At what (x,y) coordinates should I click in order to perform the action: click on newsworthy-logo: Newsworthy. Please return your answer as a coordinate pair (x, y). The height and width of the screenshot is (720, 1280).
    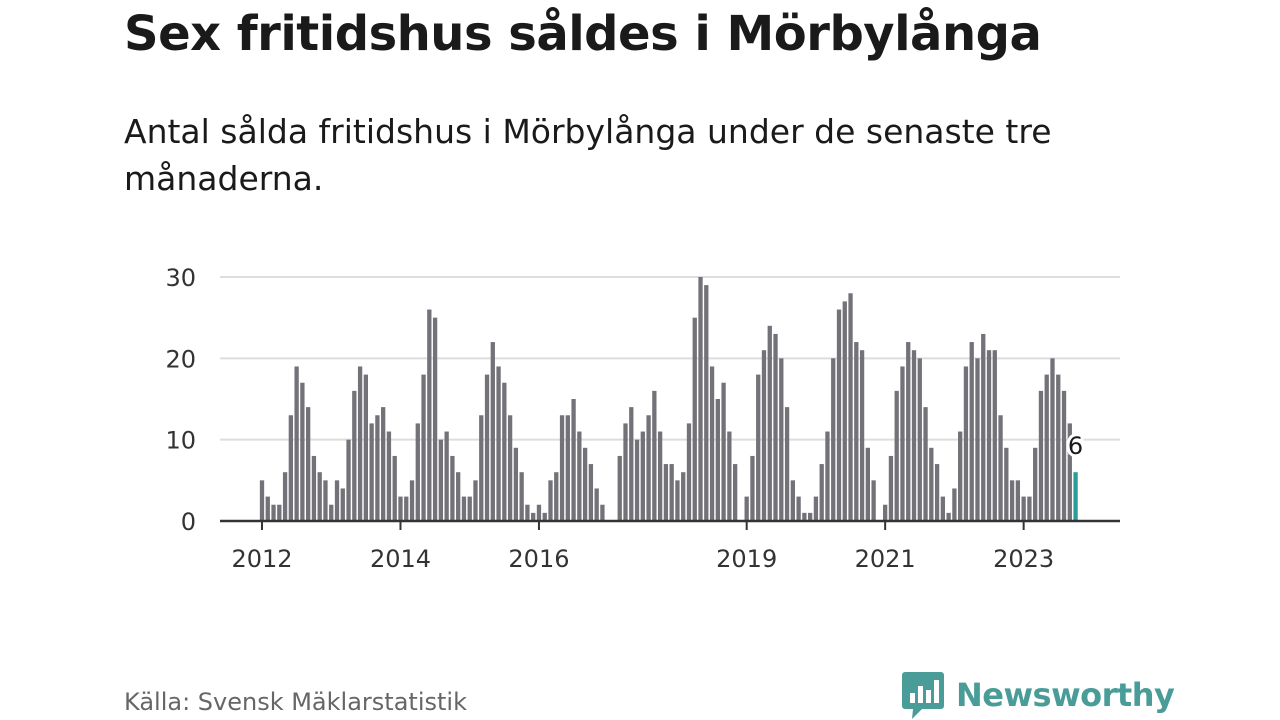
    Looking at the image, I should click on (1038, 695).